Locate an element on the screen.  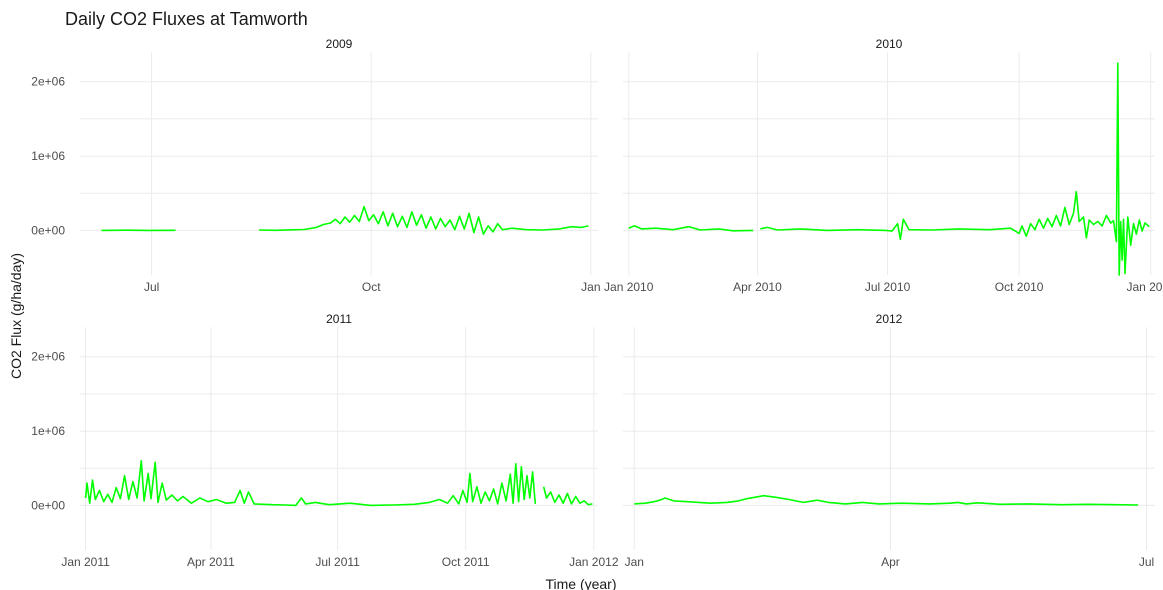
x-tick-label: Jan 2012 is located at coordinates (594, 562).